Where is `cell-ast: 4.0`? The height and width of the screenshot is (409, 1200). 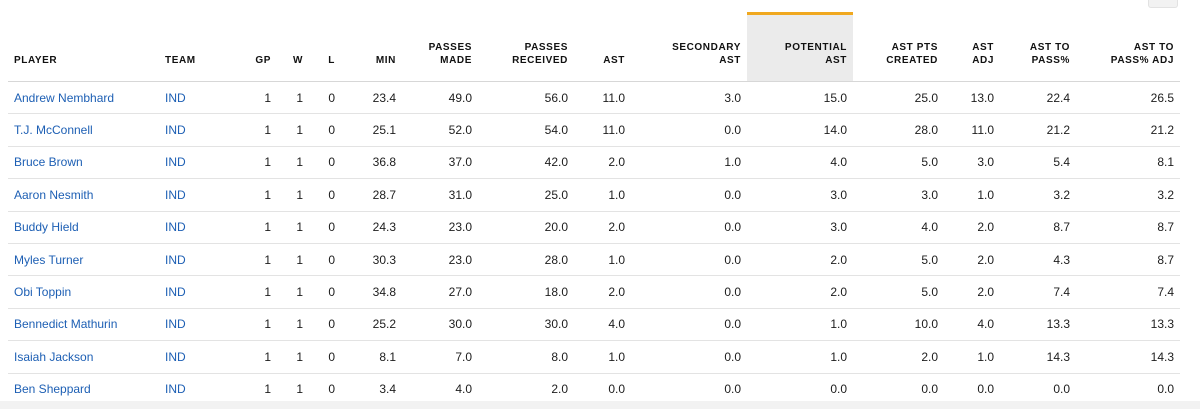 cell-ast: 4.0 is located at coordinates (602, 325).